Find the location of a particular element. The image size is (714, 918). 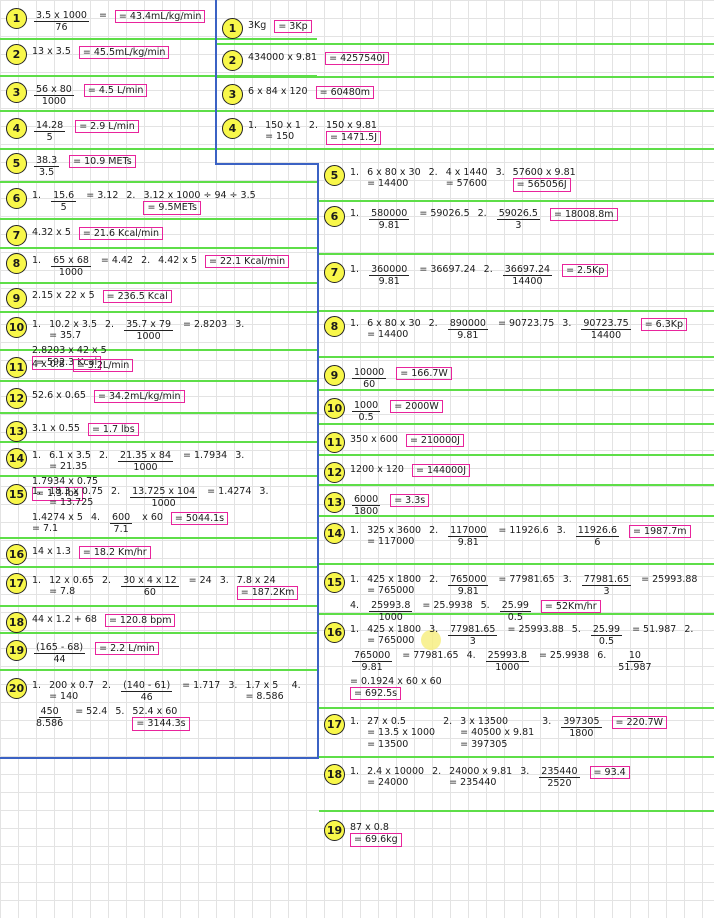

boxed-answer: = 6.3Kp is located at coordinates (664, 324).